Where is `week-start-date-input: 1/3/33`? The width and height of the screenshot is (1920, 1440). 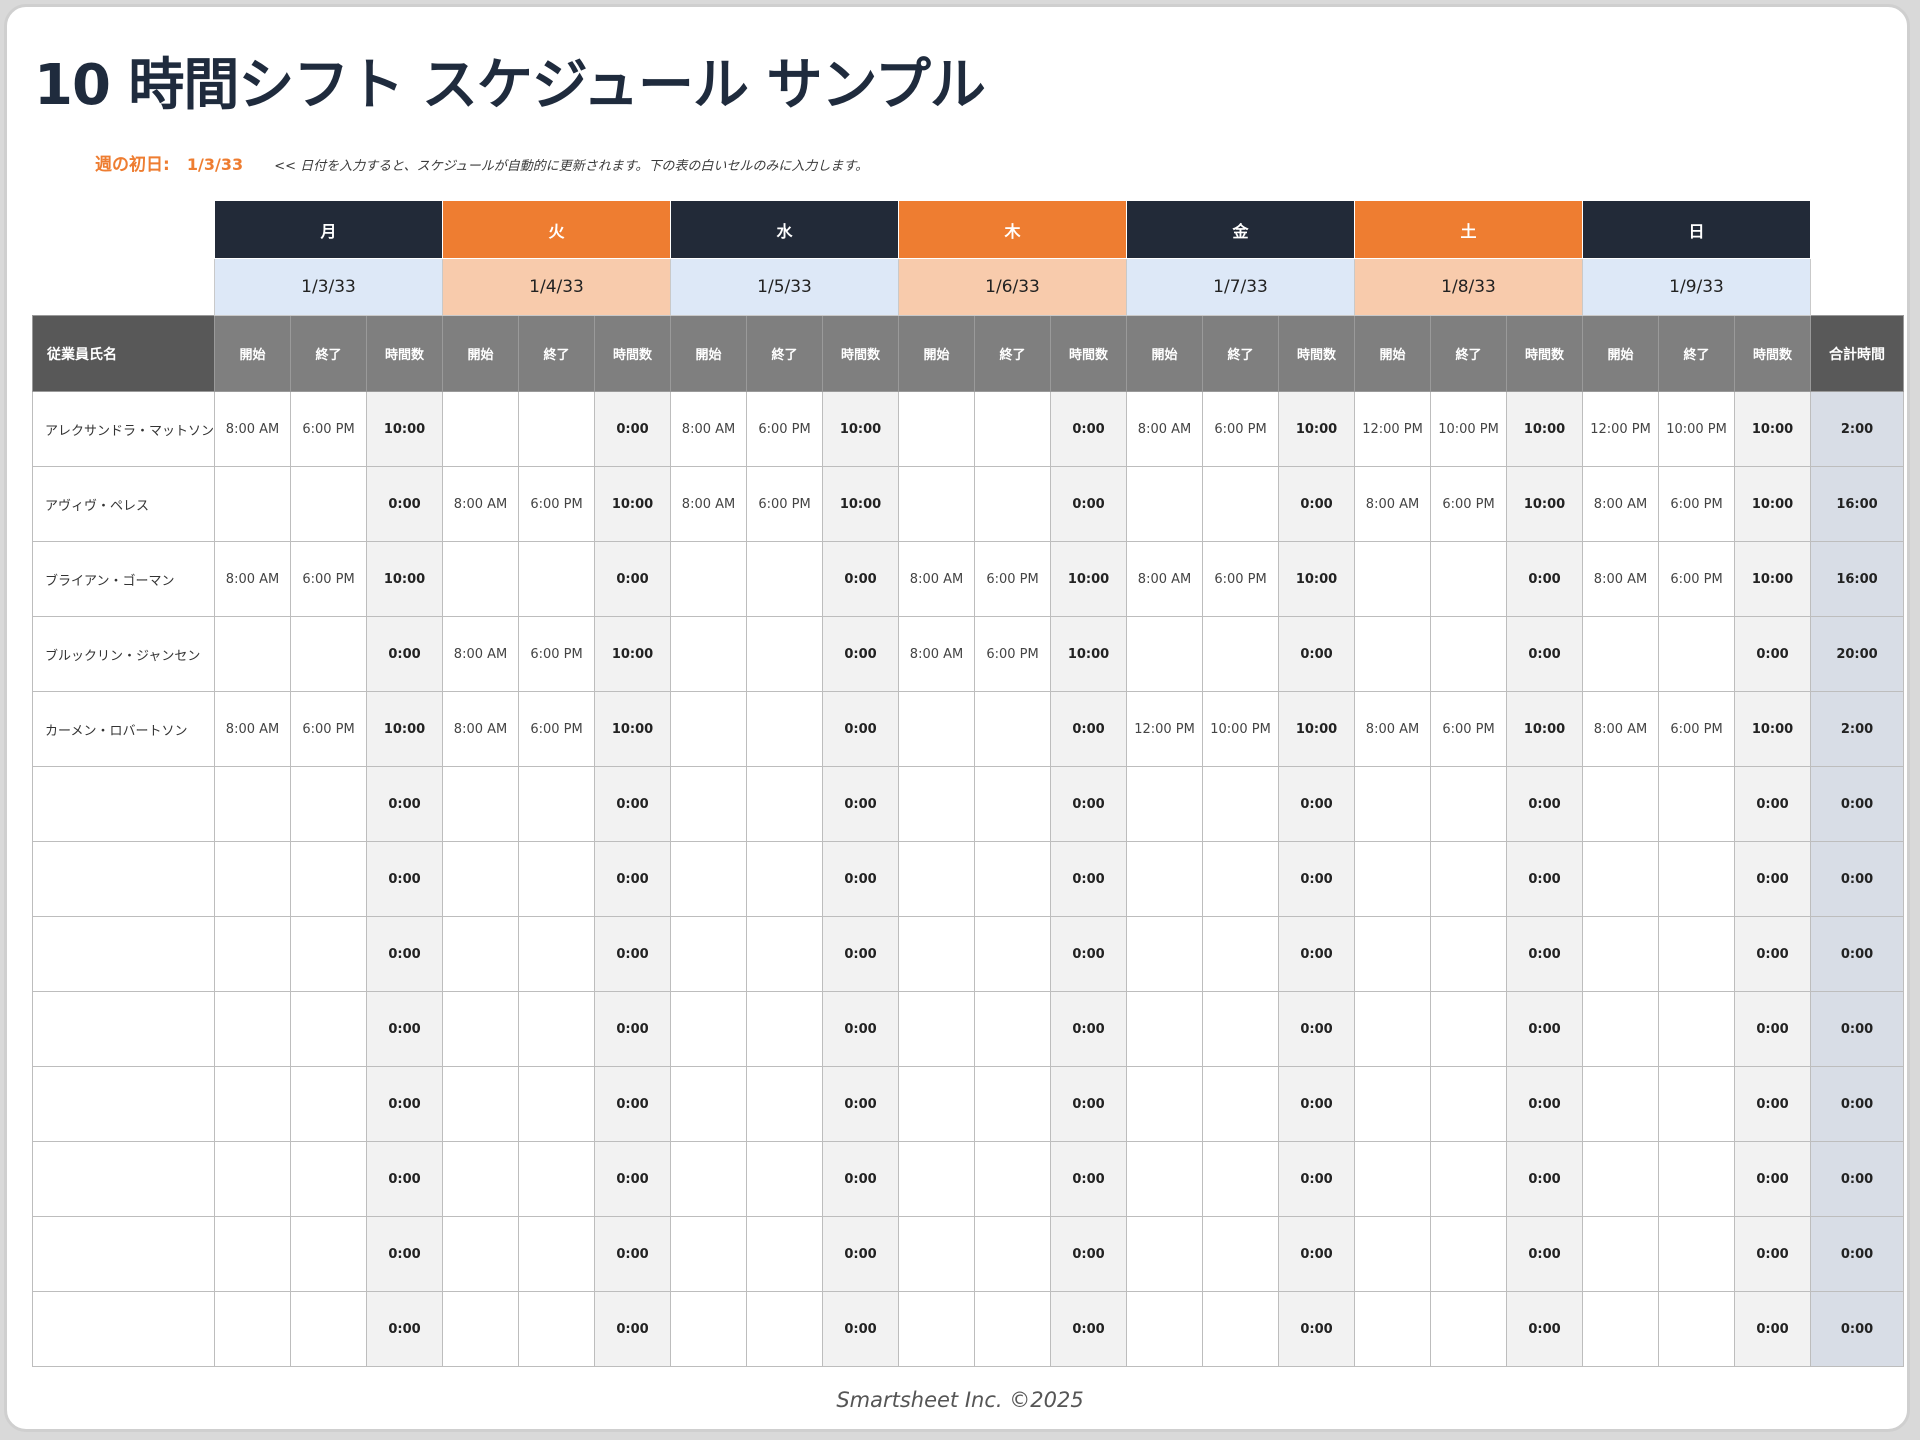
week-start-date-input: 1/3/33 is located at coordinates (215, 164).